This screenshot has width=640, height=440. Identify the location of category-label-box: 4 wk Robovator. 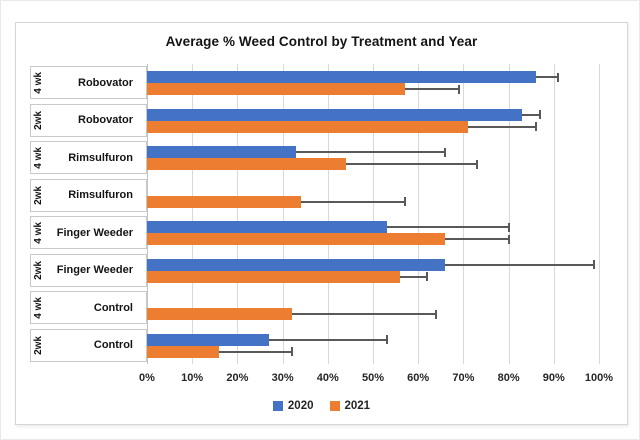
(88, 82).